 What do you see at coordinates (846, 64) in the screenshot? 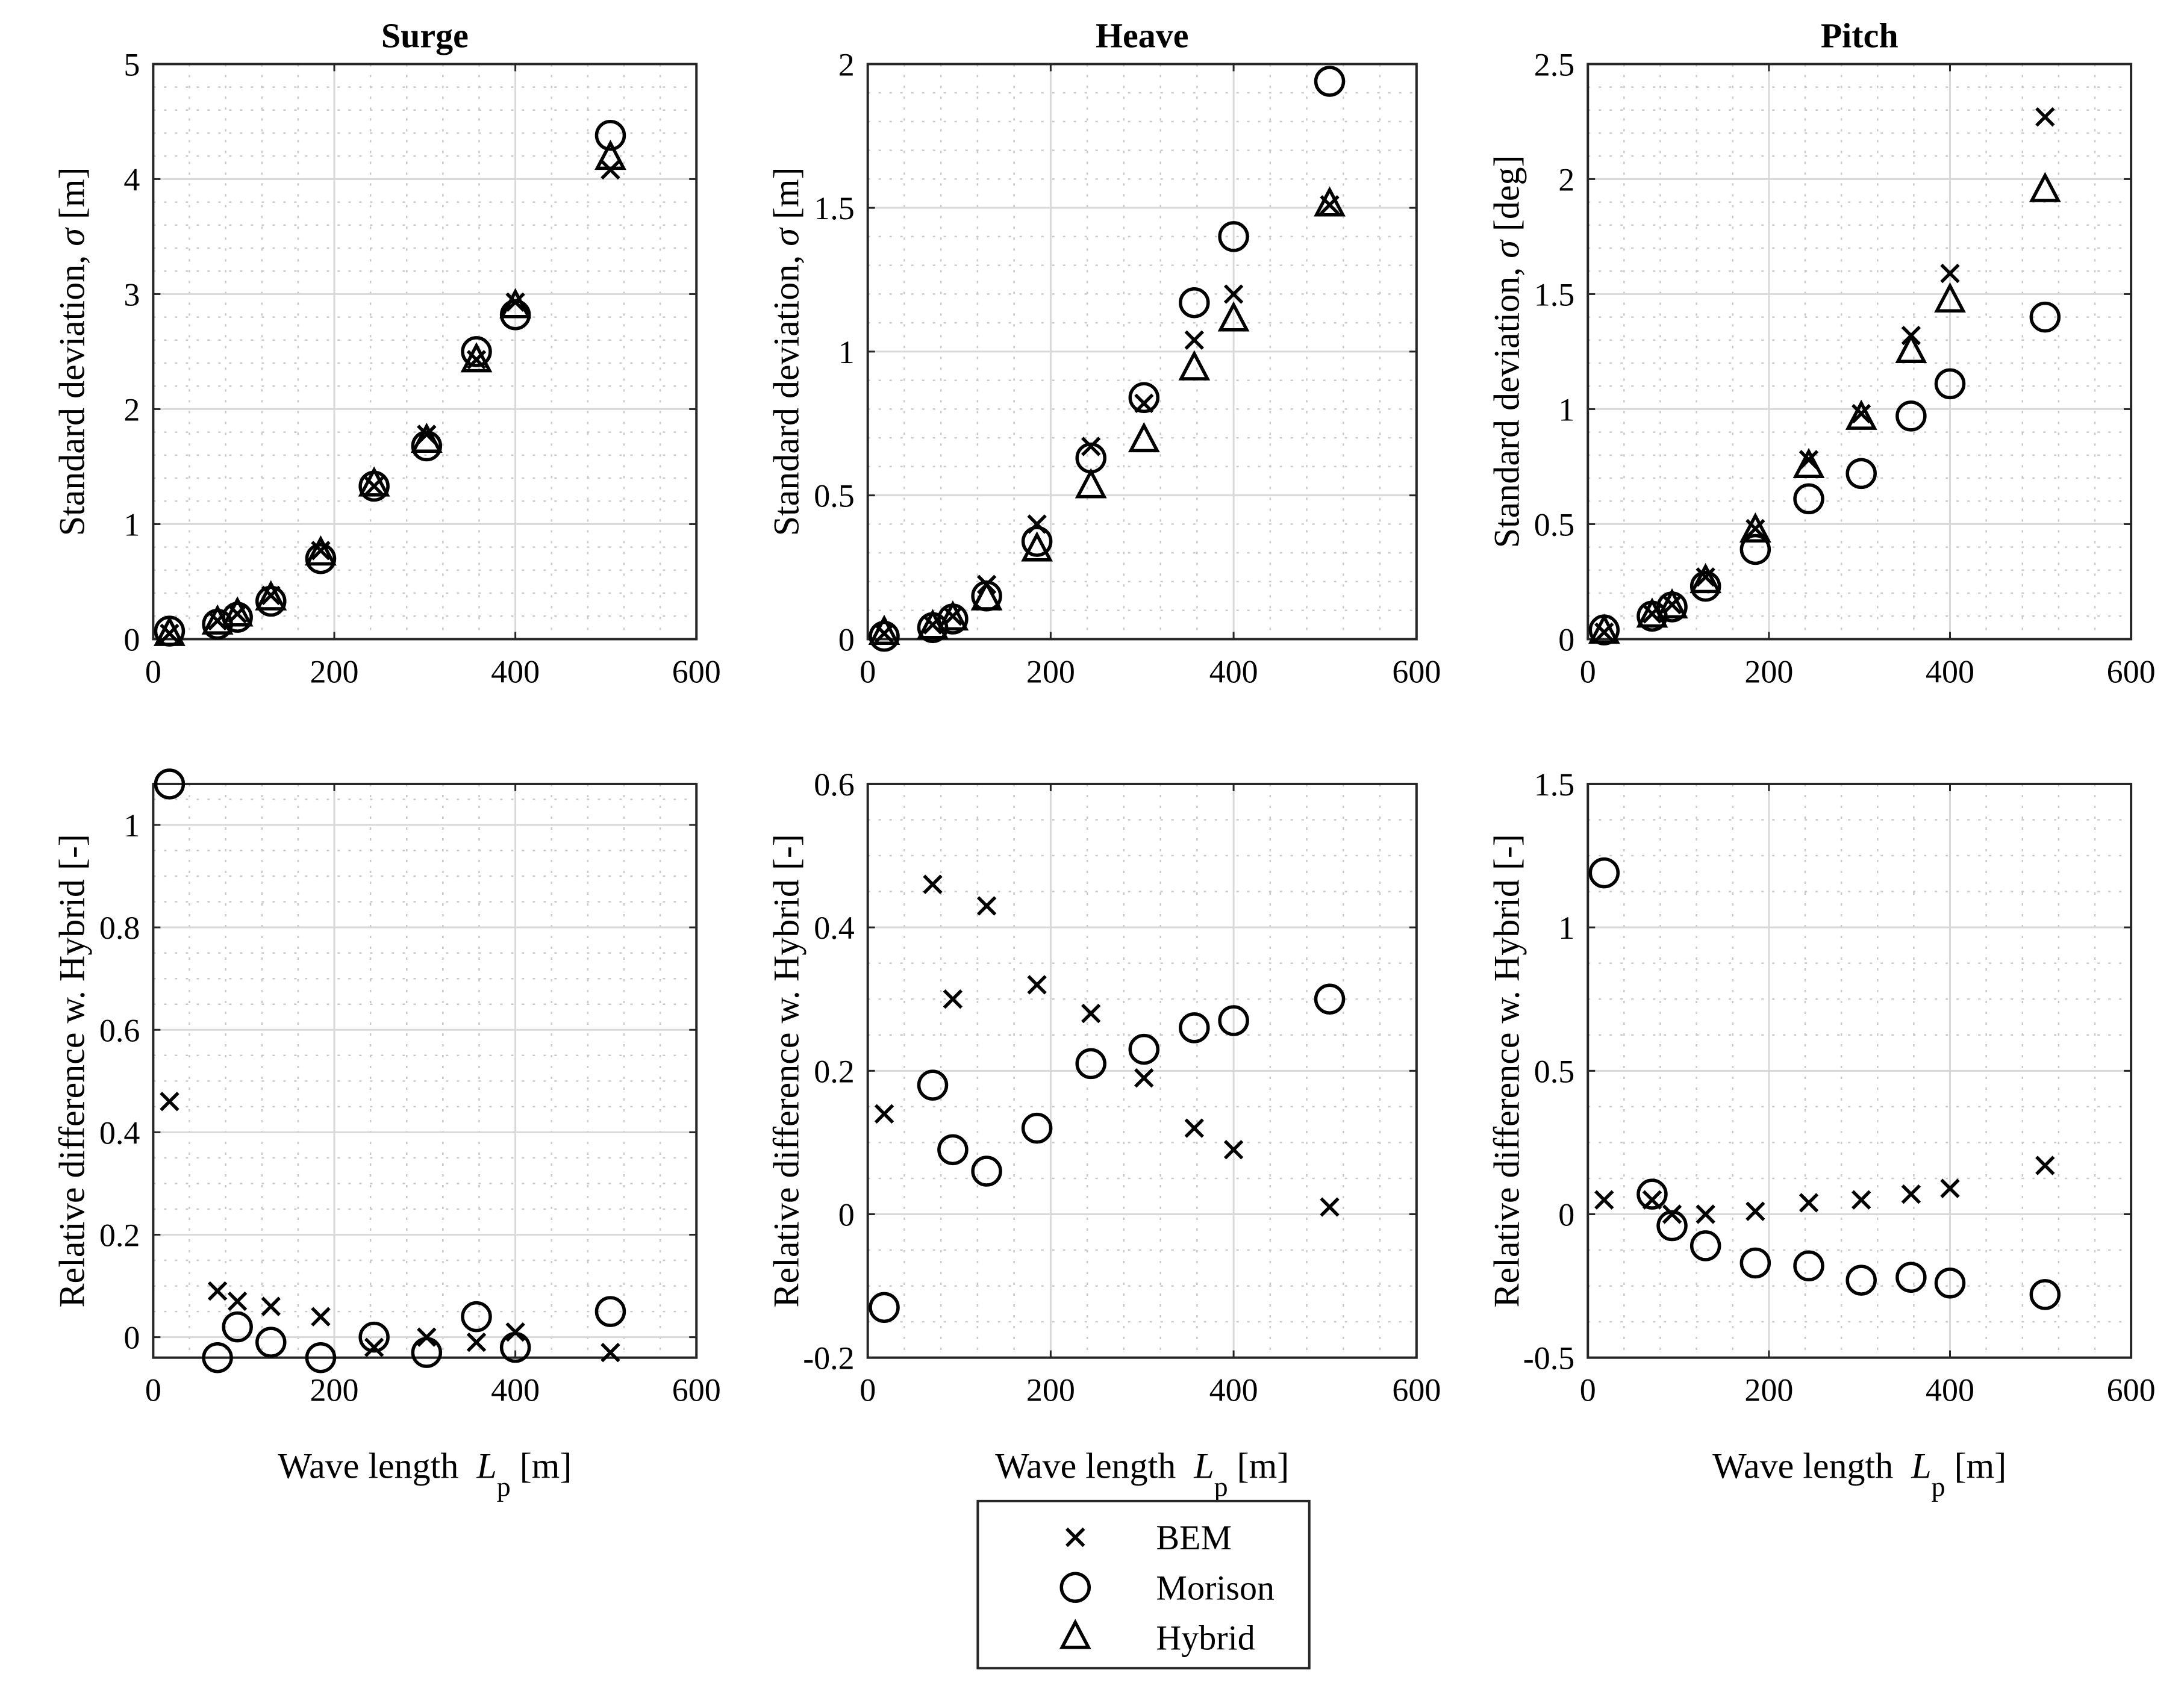
I see `y-tick-label: 2` at bounding box center [846, 64].